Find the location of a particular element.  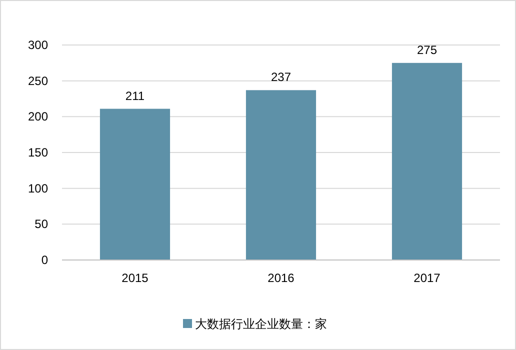

x-tick-label: 2015 is located at coordinates (135, 278).